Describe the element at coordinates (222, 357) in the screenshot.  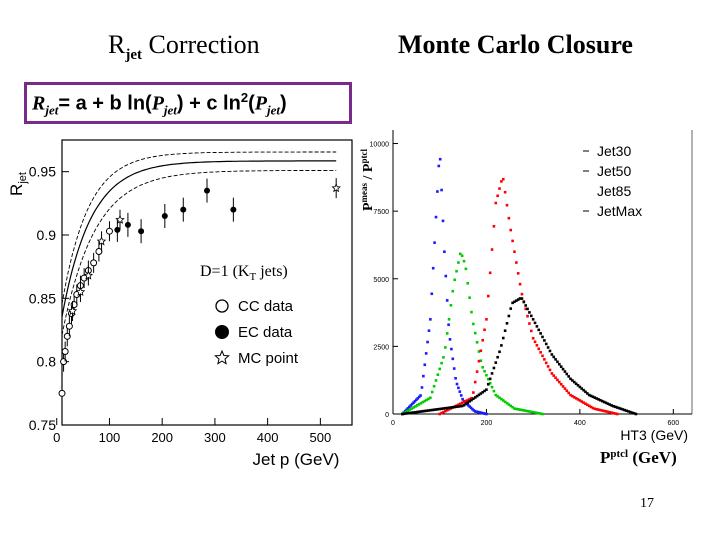
I see `legend-star-icon` at that location.